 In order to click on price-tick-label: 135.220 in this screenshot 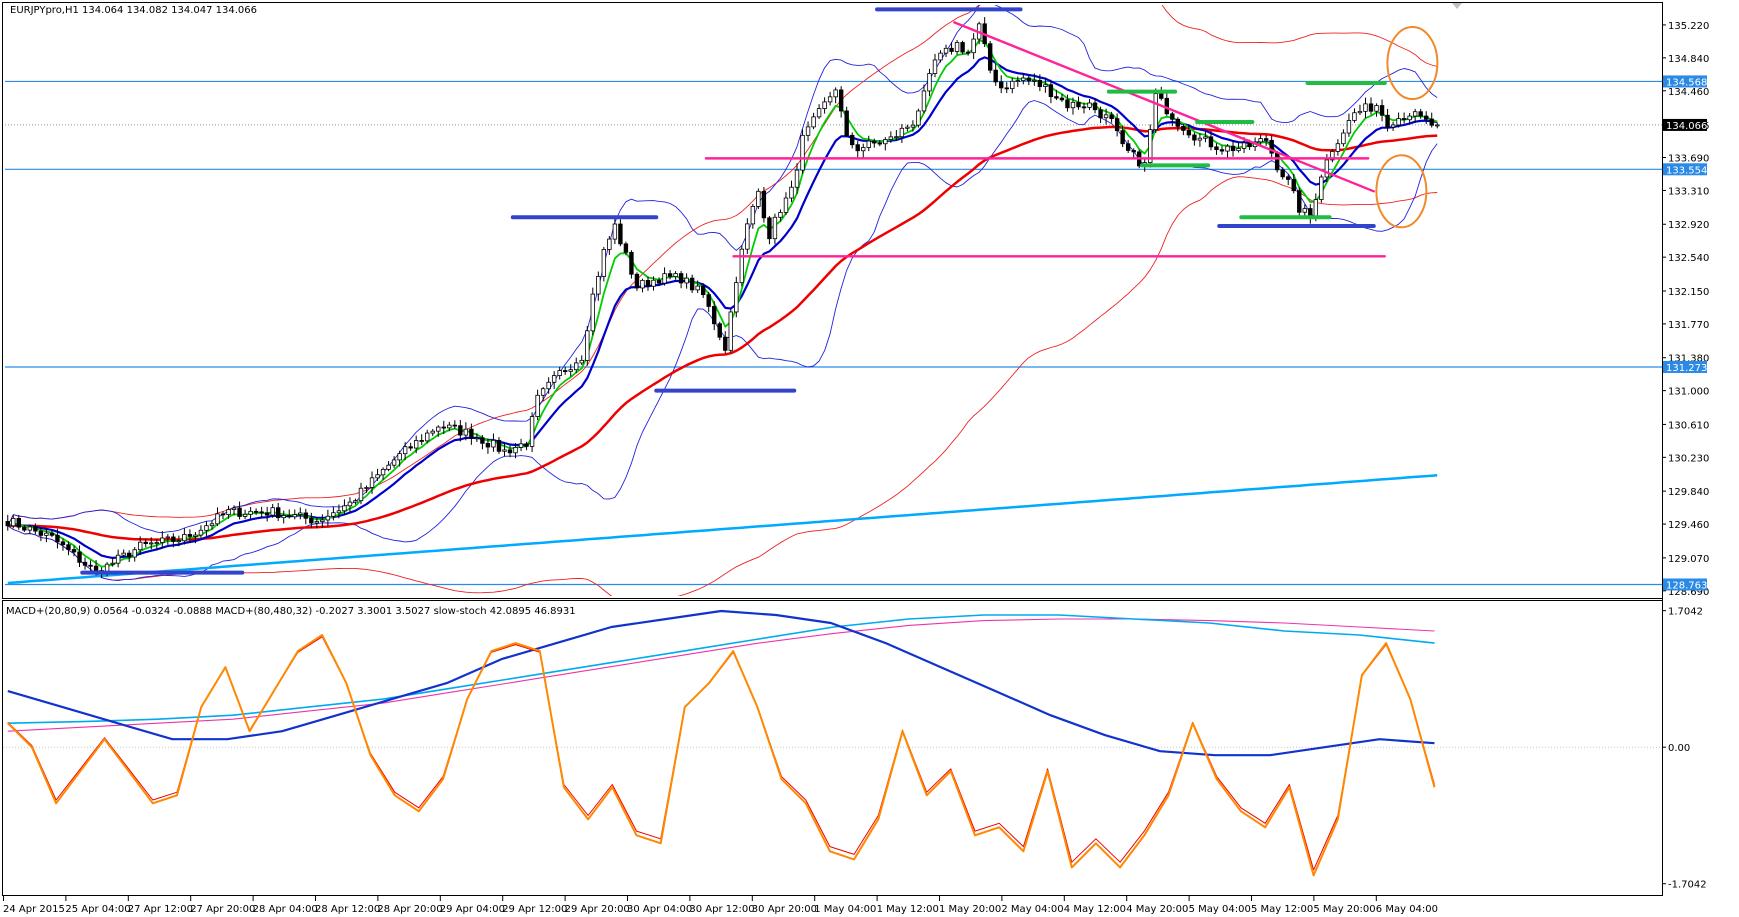, I will do `click(1688, 26)`.